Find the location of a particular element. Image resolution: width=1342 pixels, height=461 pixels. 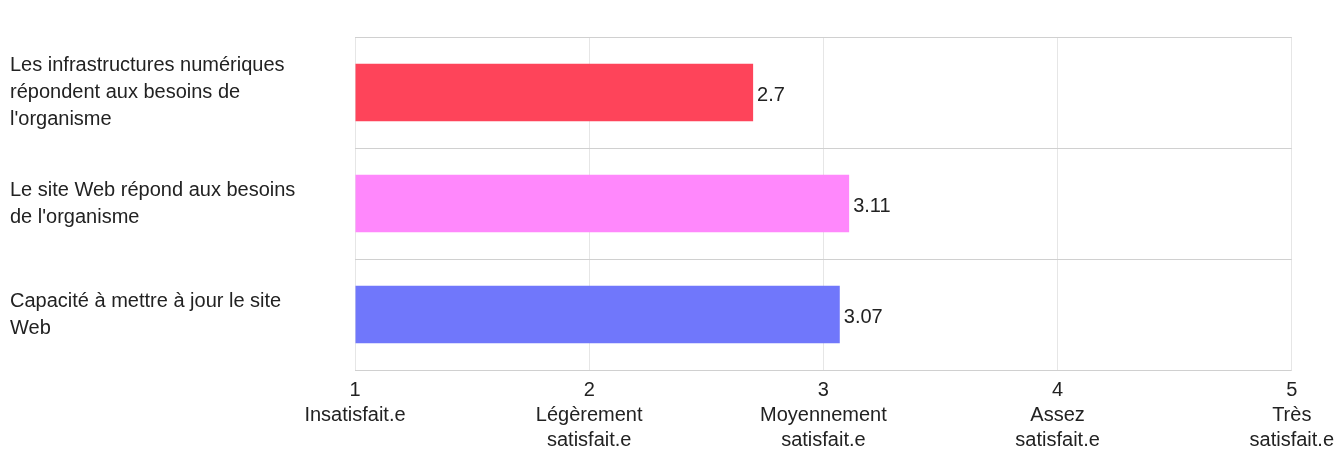

data-label: 2.7 is located at coordinates (771, 94).